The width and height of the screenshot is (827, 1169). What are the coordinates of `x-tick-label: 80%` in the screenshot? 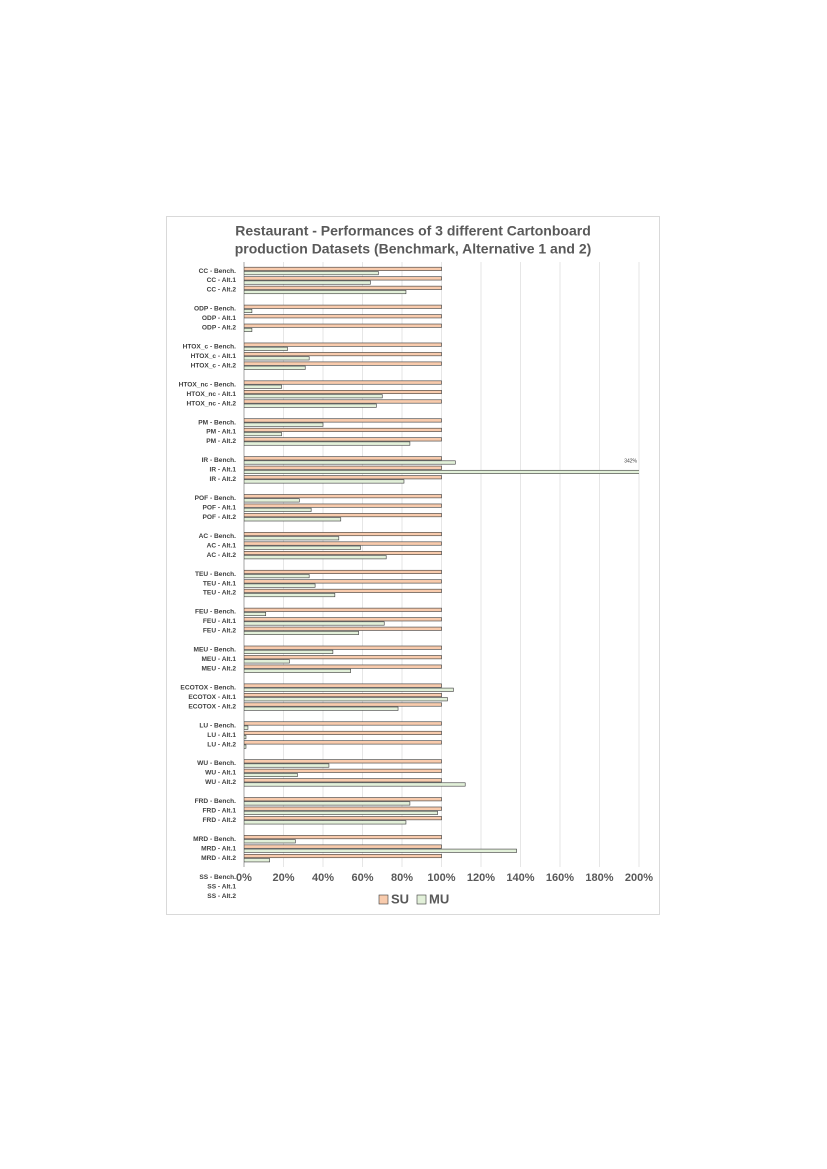 It's located at (402, 878).